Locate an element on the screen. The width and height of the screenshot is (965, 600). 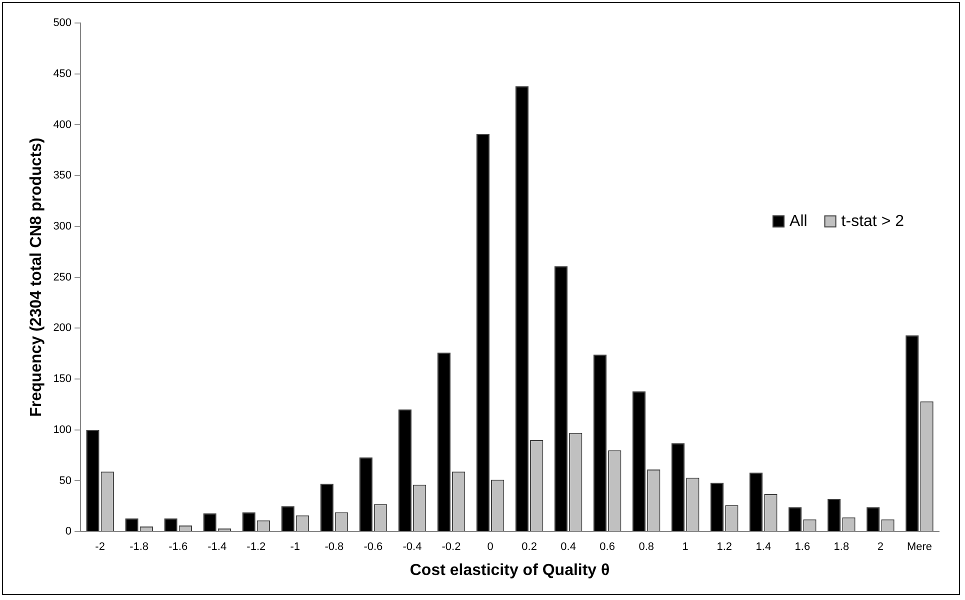
x-tick-label: -0.6 is located at coordinates (373, 547).